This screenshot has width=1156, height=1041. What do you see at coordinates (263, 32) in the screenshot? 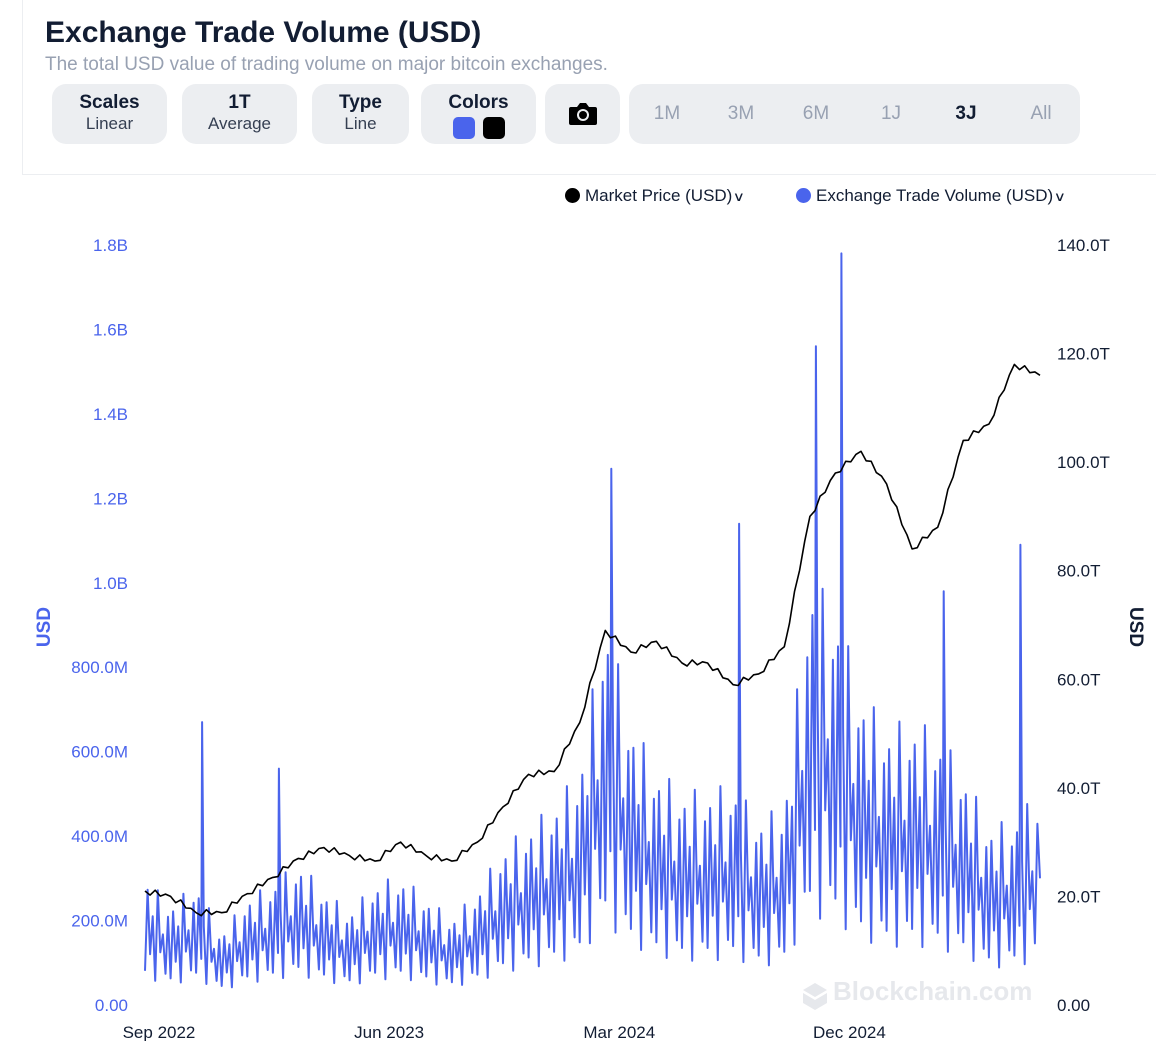
I see `page-title: Exchange Trade Volume (USD)` at bounding box center [263, 32].